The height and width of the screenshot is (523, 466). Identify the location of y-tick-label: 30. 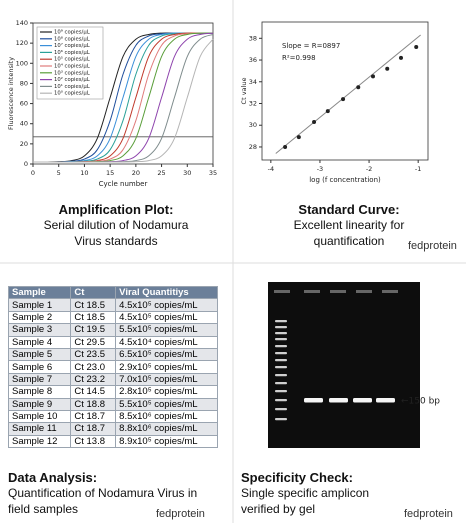
(253, 125).